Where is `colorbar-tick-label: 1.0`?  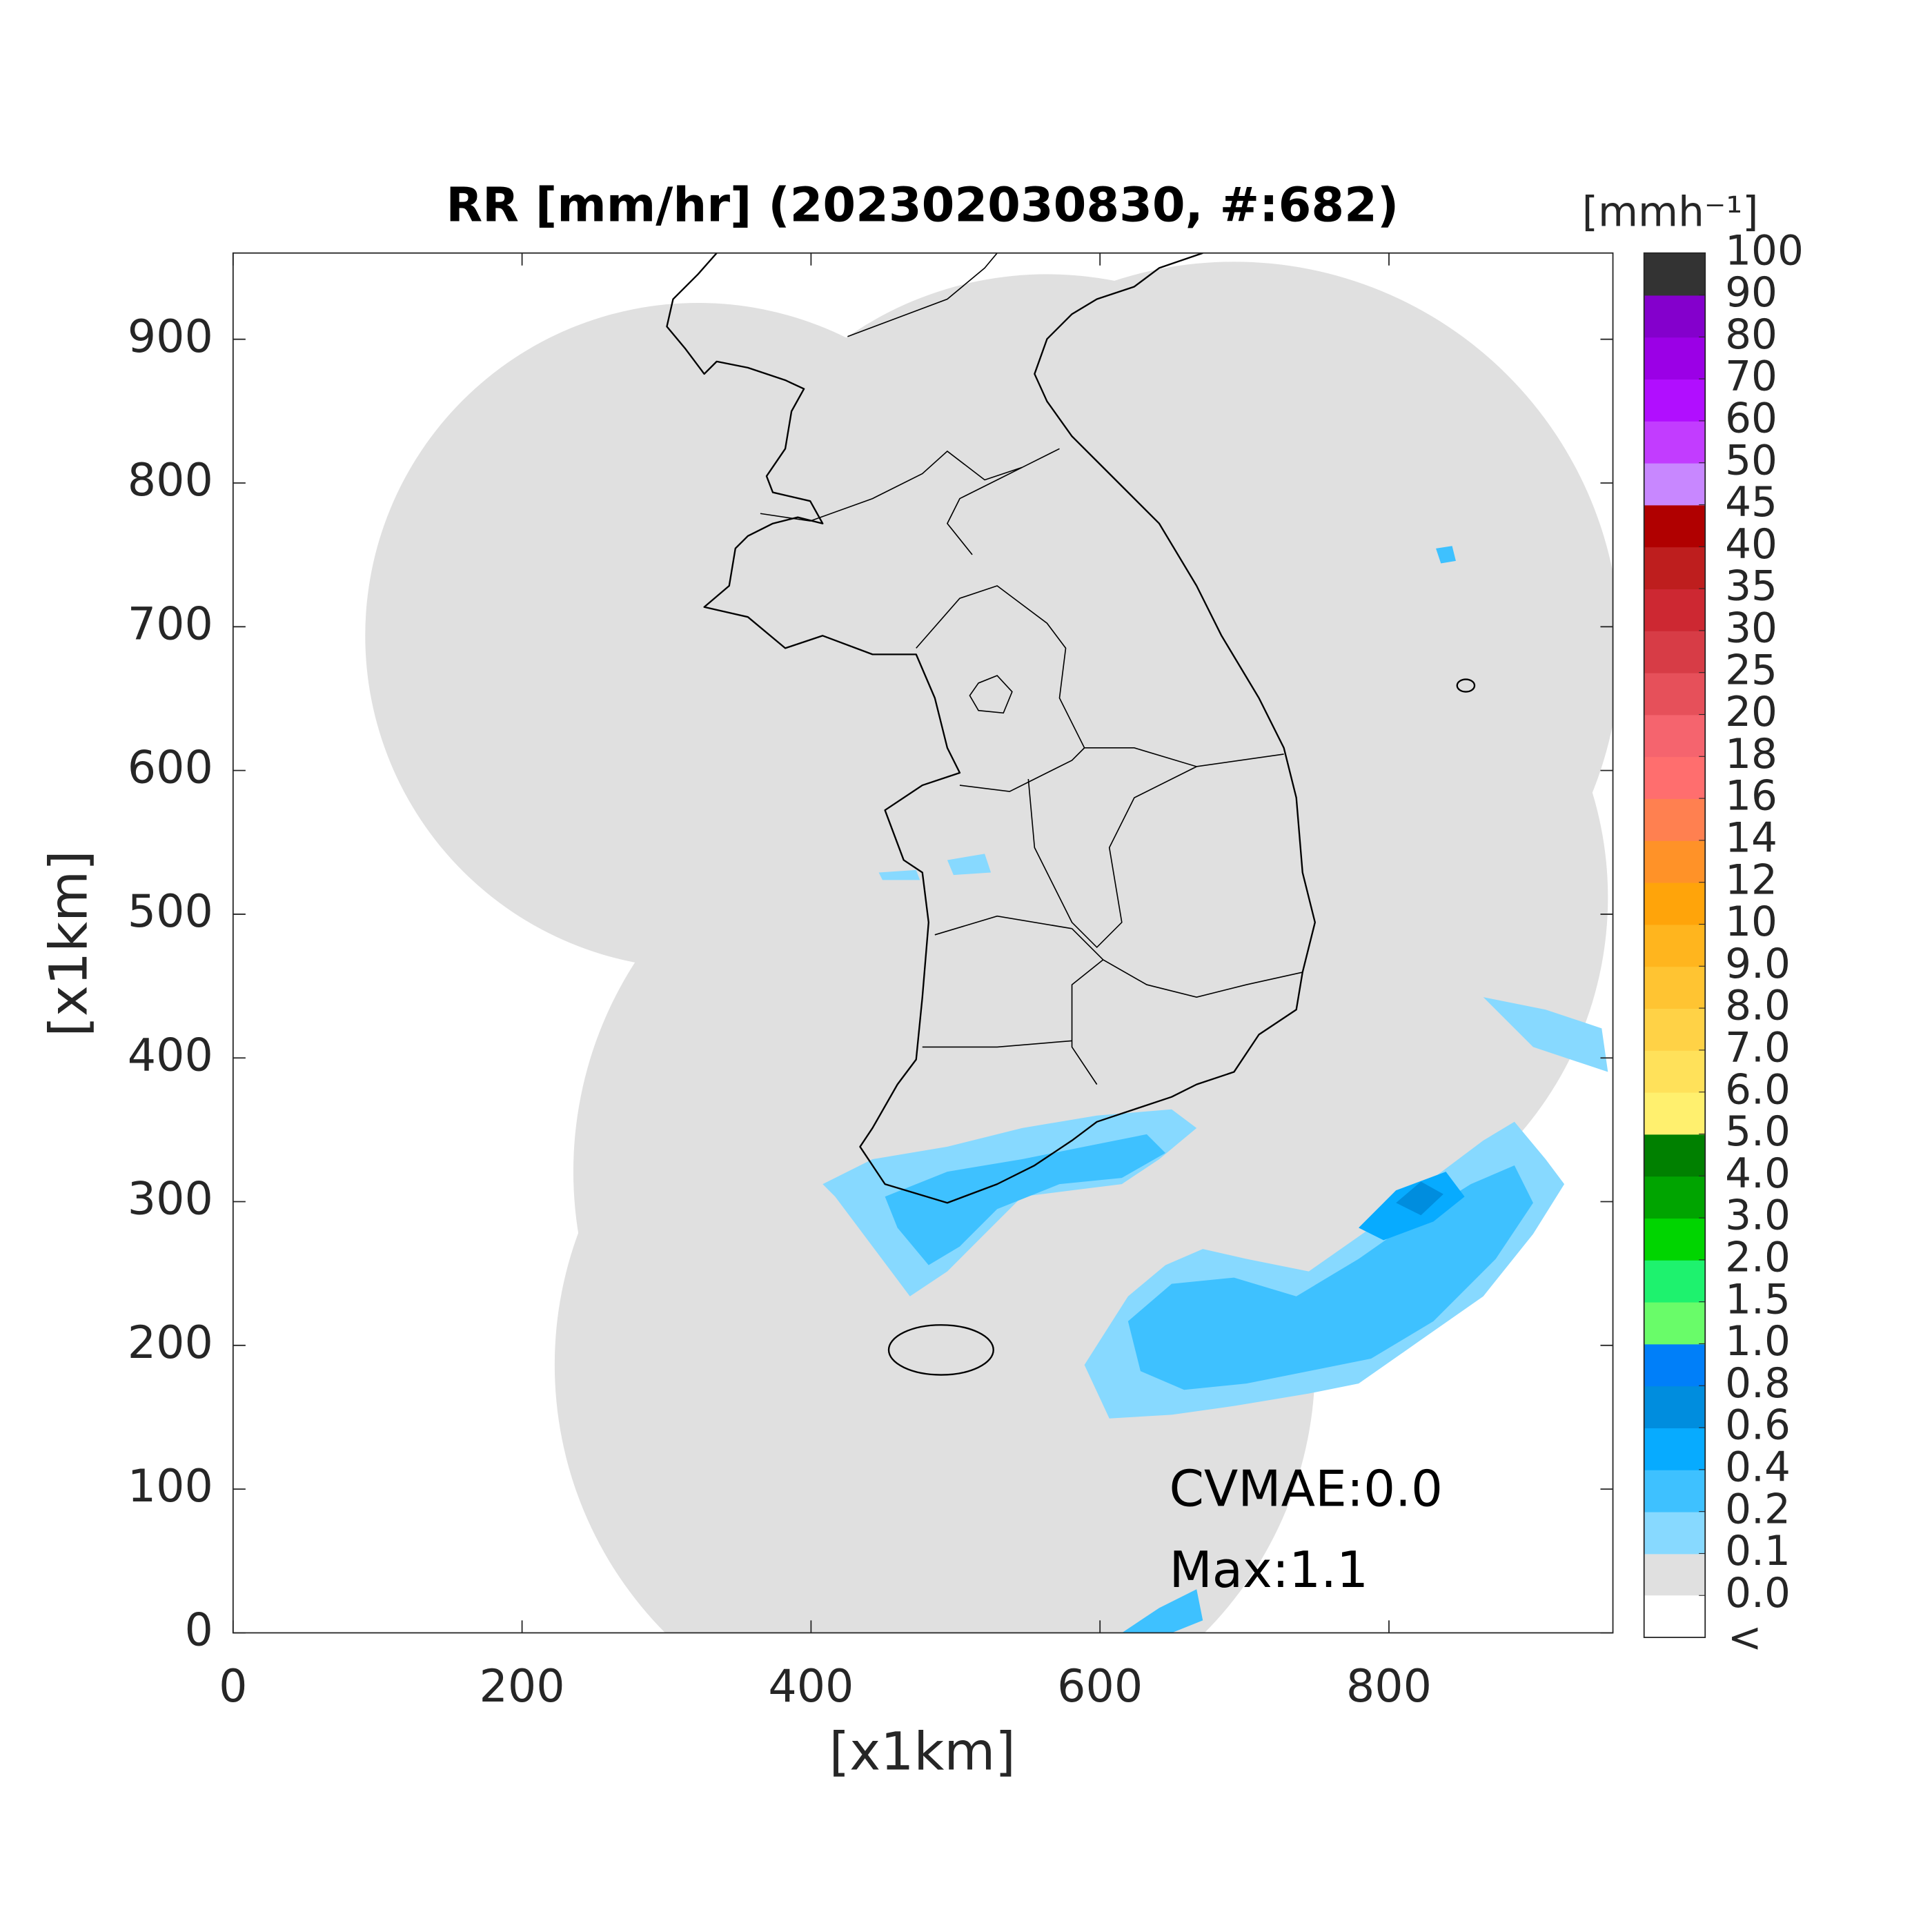
colorbar-tick-label: 1.0 is located at coordinates (1758, 1342).